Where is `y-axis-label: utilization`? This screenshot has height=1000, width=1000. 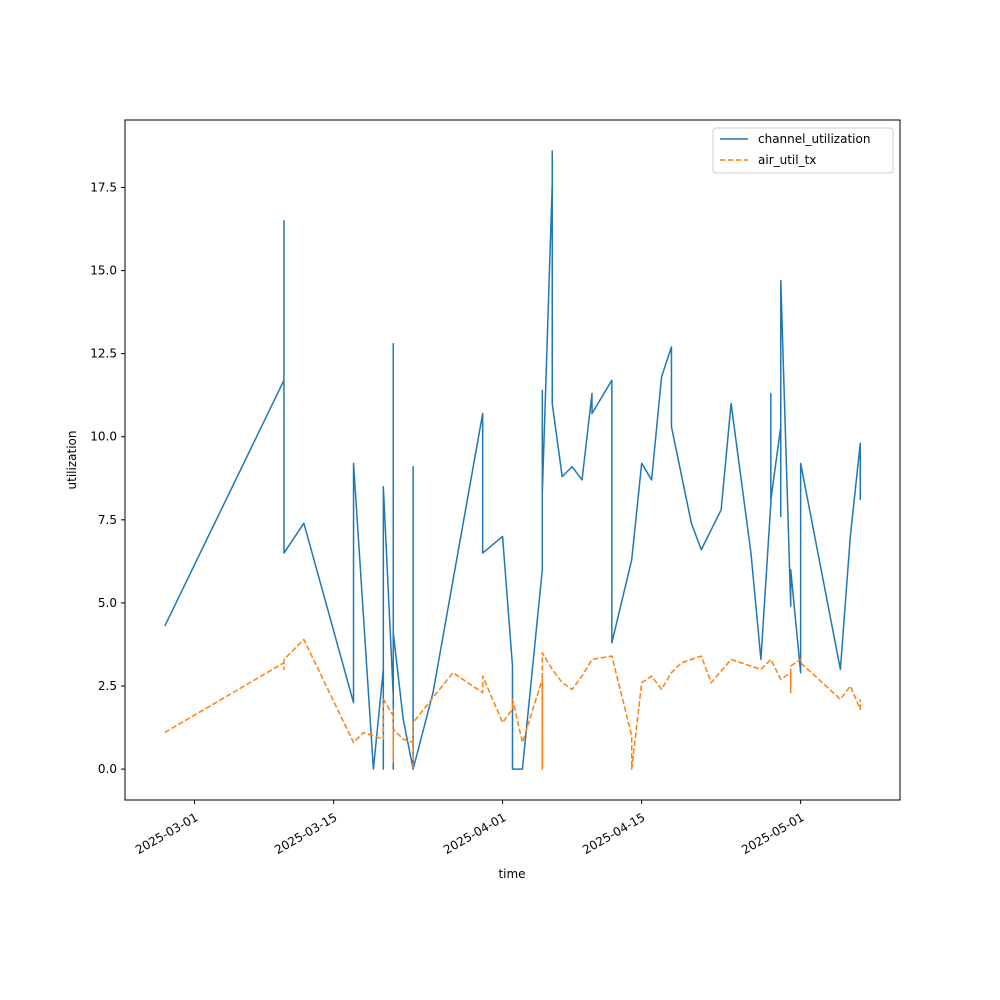 y-axis-label: utilization is located at coordinates (72, 460).